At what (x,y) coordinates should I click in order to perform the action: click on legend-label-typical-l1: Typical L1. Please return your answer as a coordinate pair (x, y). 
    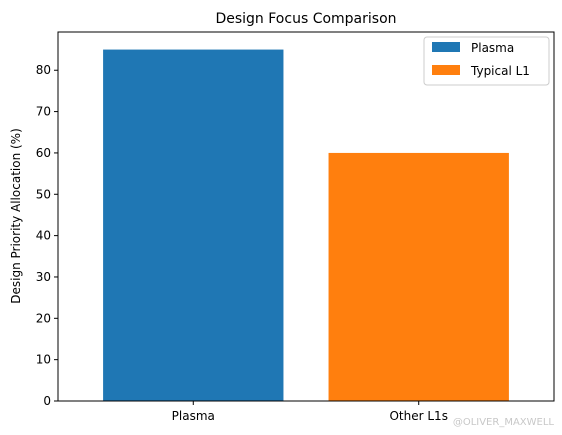
    Looking at the image, I should click on (500, 71).